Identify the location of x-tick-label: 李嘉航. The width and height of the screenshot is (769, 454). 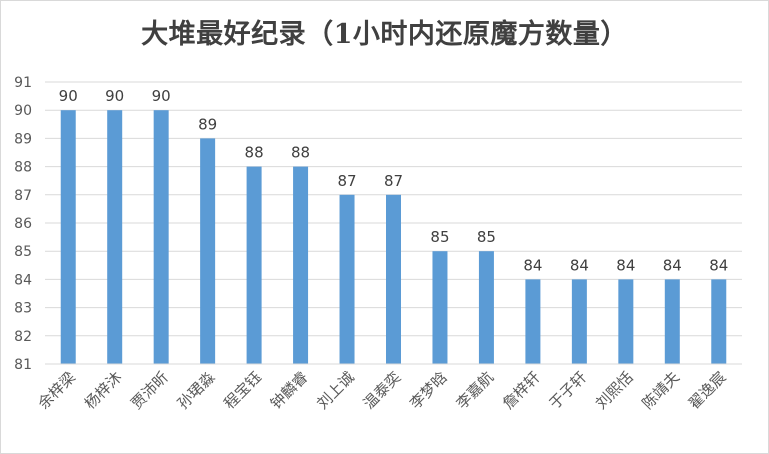
(475, 390).